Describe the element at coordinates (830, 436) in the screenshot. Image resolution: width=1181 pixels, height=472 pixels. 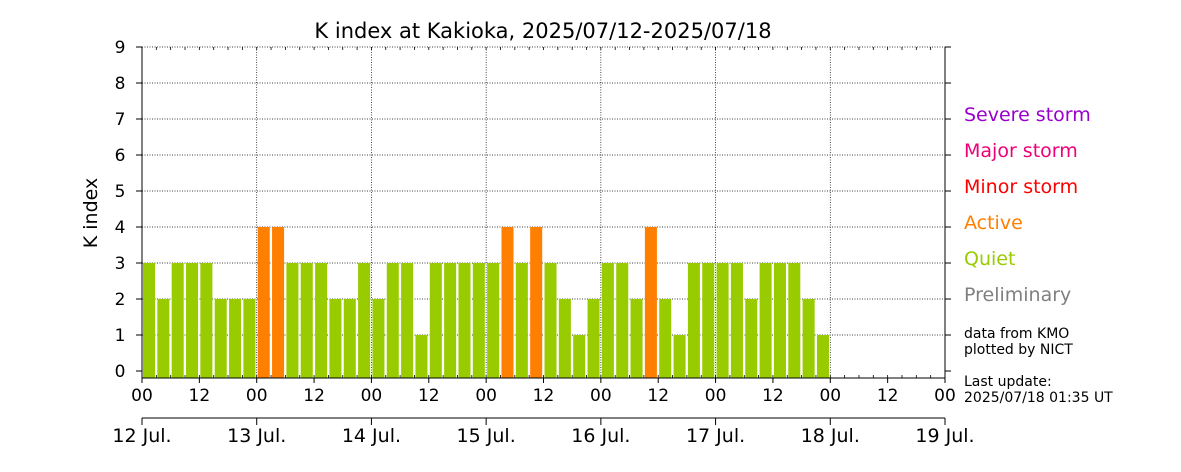
I see `date-label-6: 18 Jul.` at that location.